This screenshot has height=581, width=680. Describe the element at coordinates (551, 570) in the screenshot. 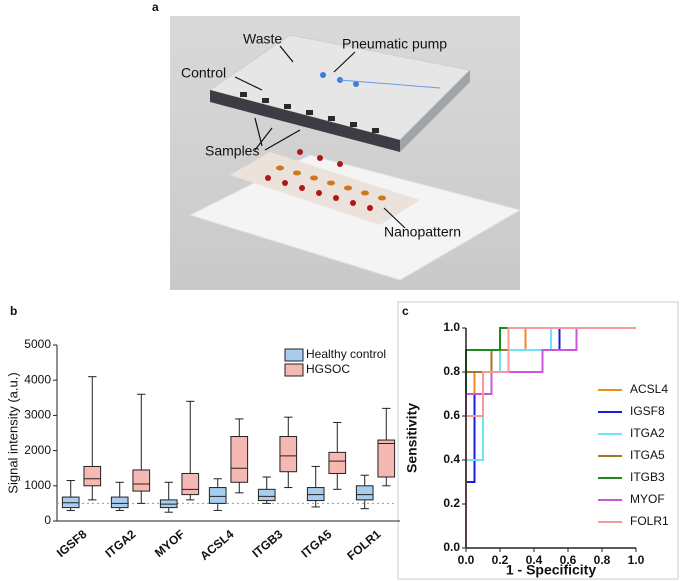

I see `x-axis-label: 1 - Specificity` at that location.